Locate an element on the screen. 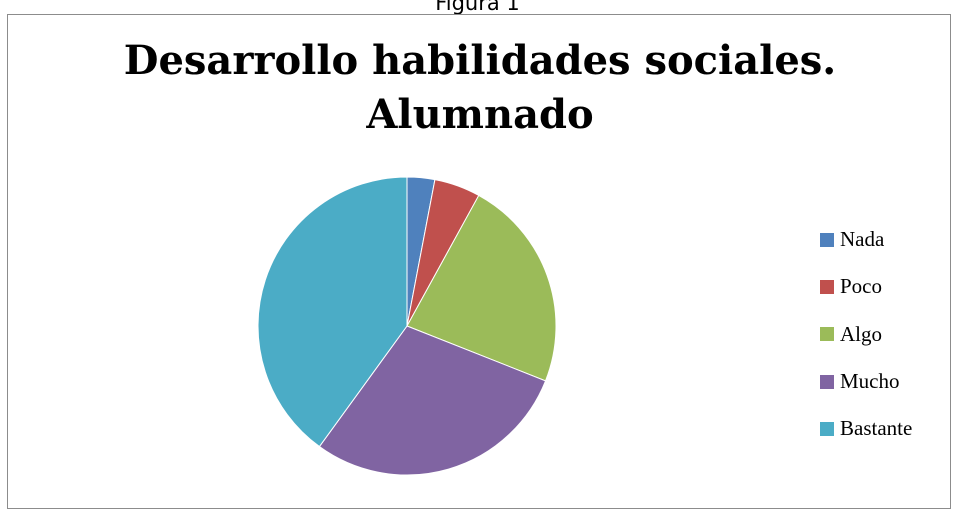 This screenshot has height=509, width=955. legend-item-mucho: Mucho is located at coordinates (866, 381).